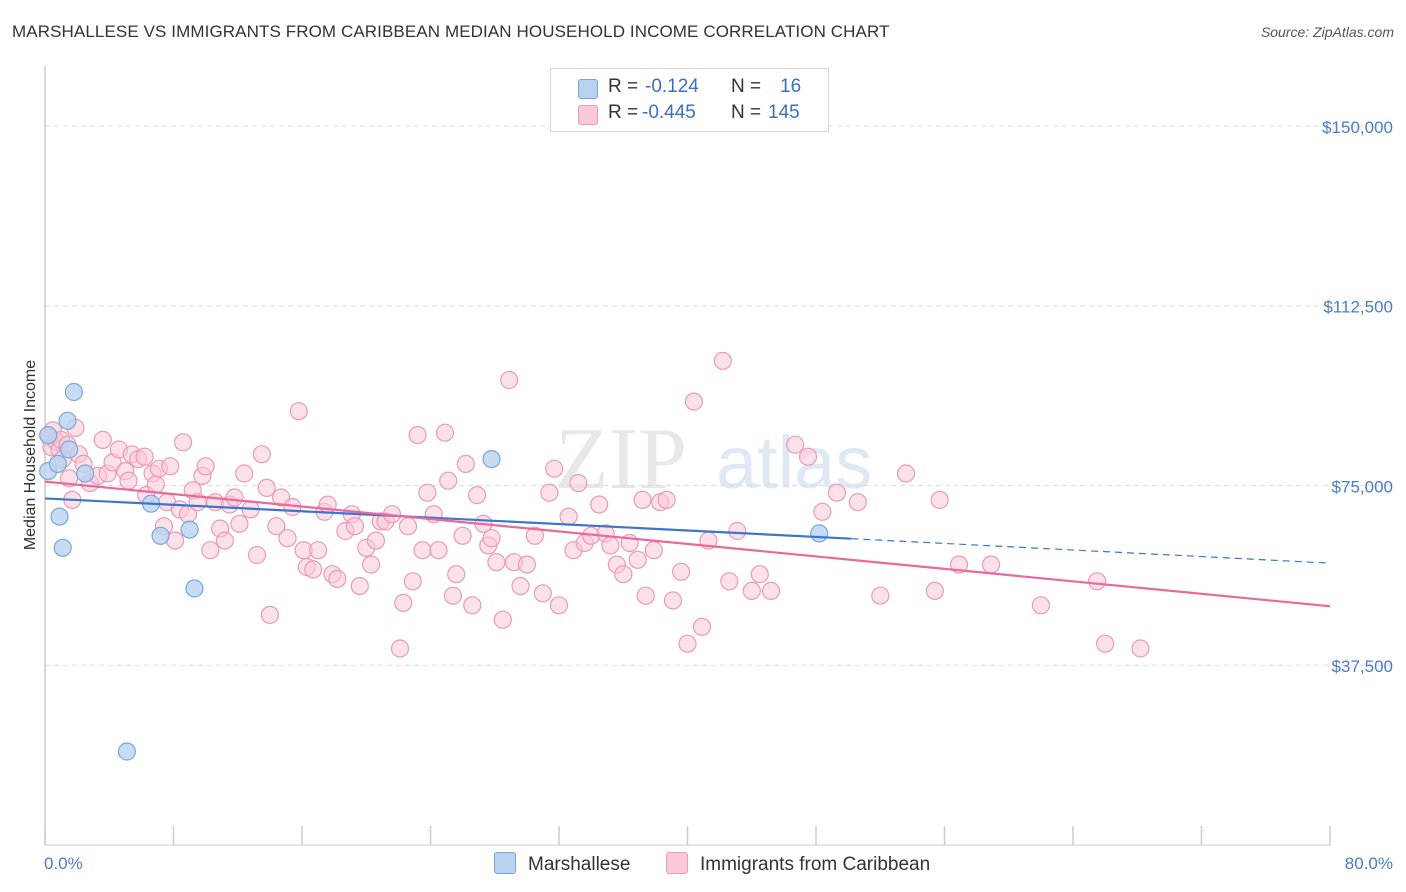  Describe the element at coordinates (505, 863) in the screenshot. I see `bottom-legend-swatch-blue` at that location.